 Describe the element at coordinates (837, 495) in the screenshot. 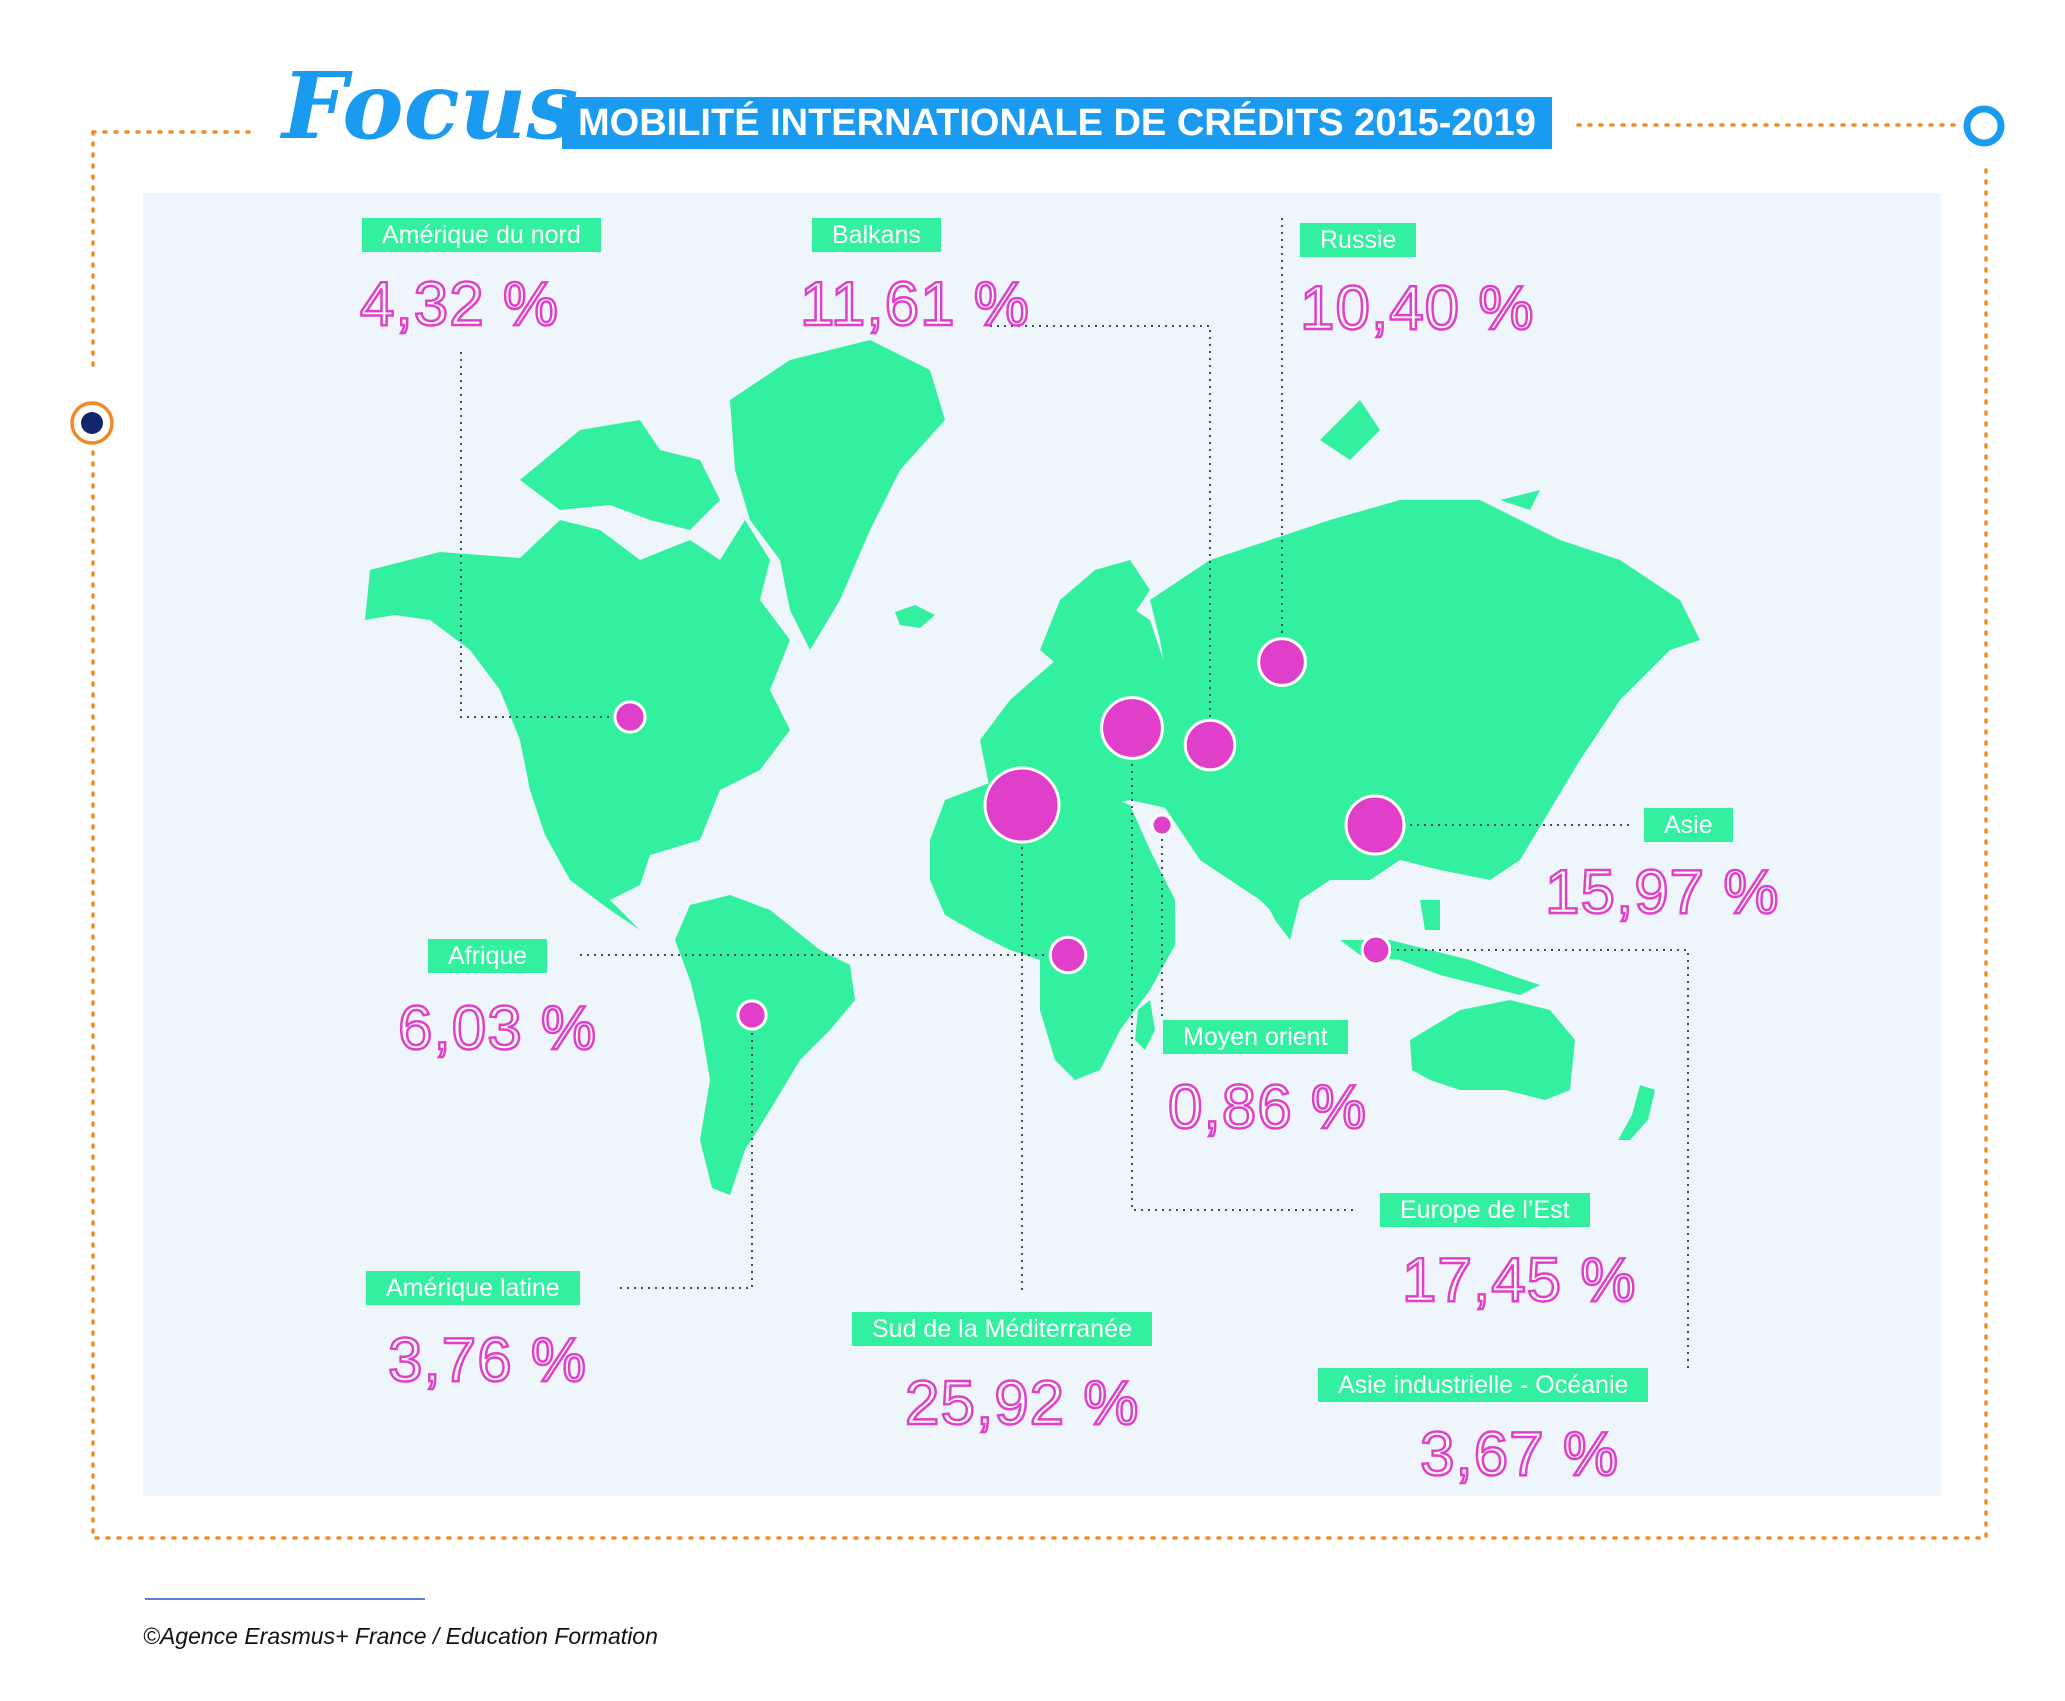

I see `greenland-shape` at that location.